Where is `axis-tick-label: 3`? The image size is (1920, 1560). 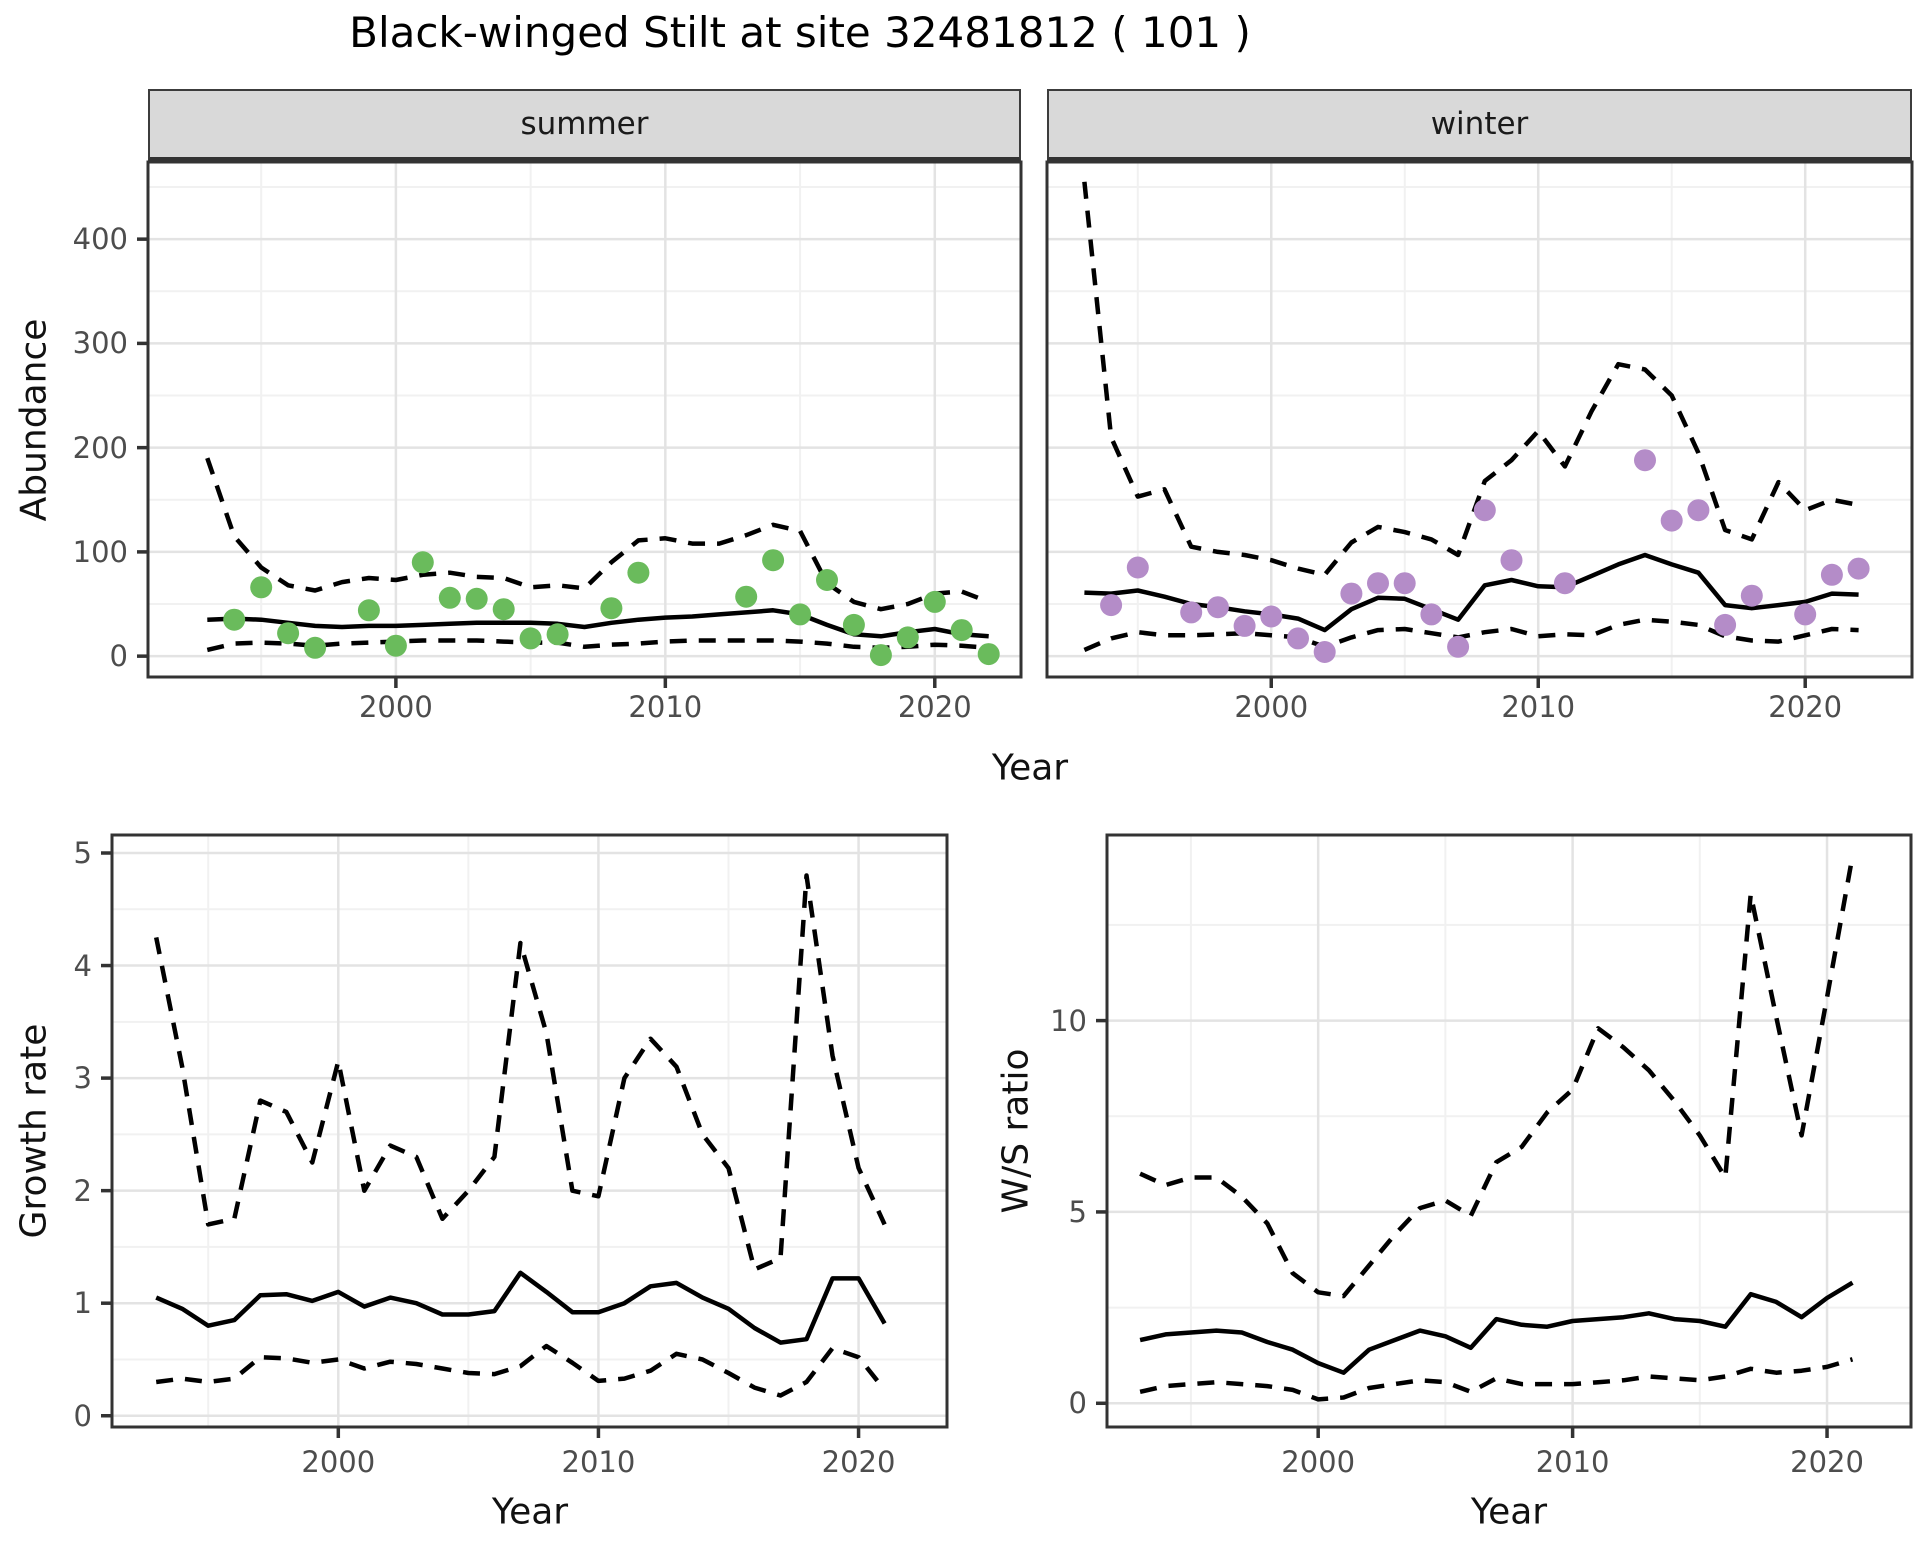 axis-tick-label: 3 is located at coordinates (82, 1078).